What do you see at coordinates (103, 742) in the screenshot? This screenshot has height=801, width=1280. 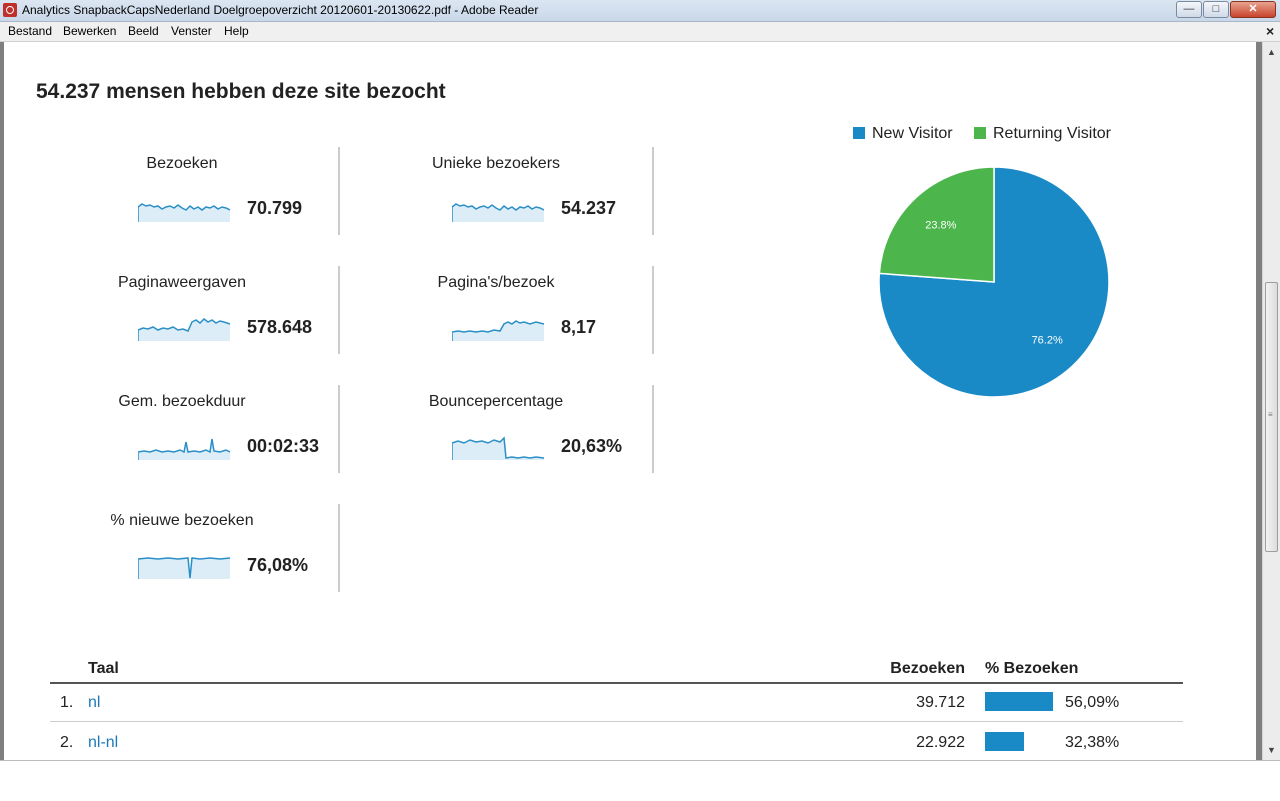 I see `row-language-link: nl-nl` at bounding box center [103, 742].